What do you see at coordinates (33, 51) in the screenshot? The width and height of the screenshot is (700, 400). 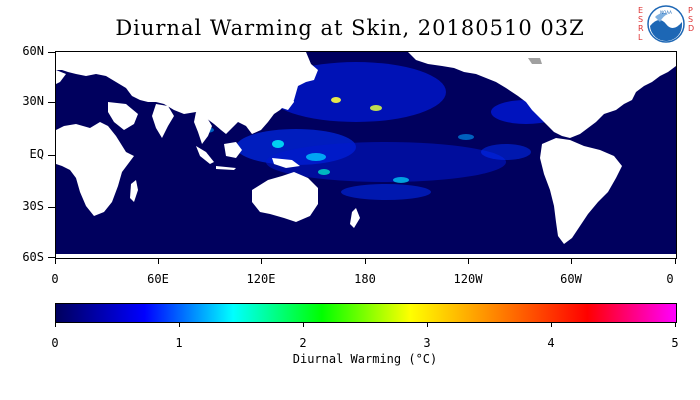 I see `lat-tick-label: 60N` at bounding box center [33, 51].